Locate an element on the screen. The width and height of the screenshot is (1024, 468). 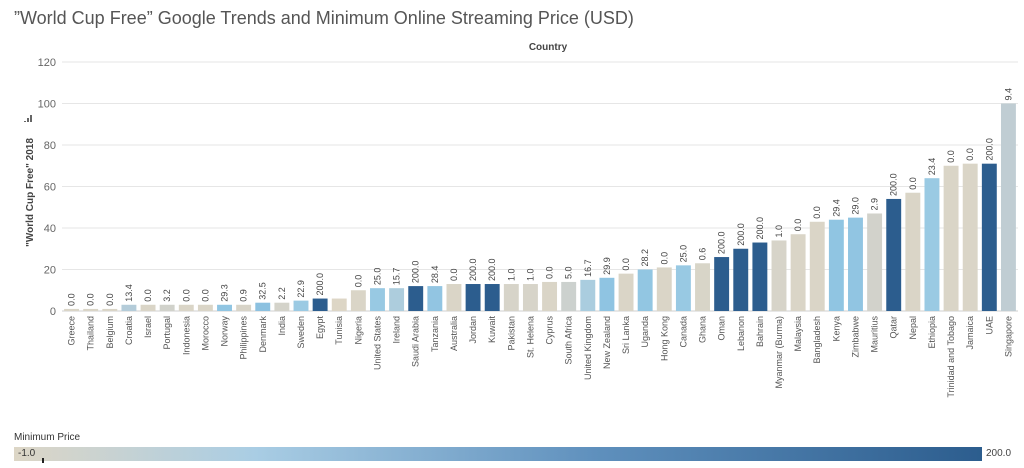
x-tick-label: New Zealand is located at coordinates (607, 342).